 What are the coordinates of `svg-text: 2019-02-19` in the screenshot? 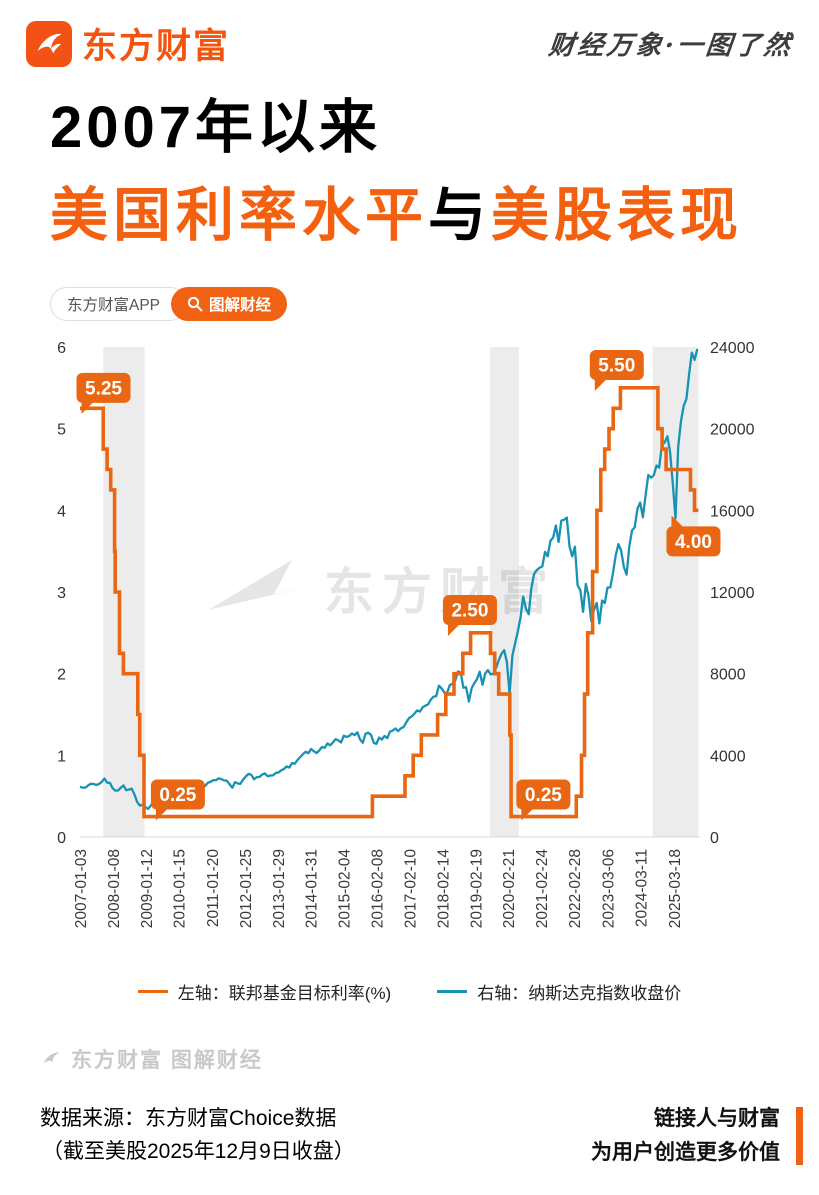 It's located at (477, 888).